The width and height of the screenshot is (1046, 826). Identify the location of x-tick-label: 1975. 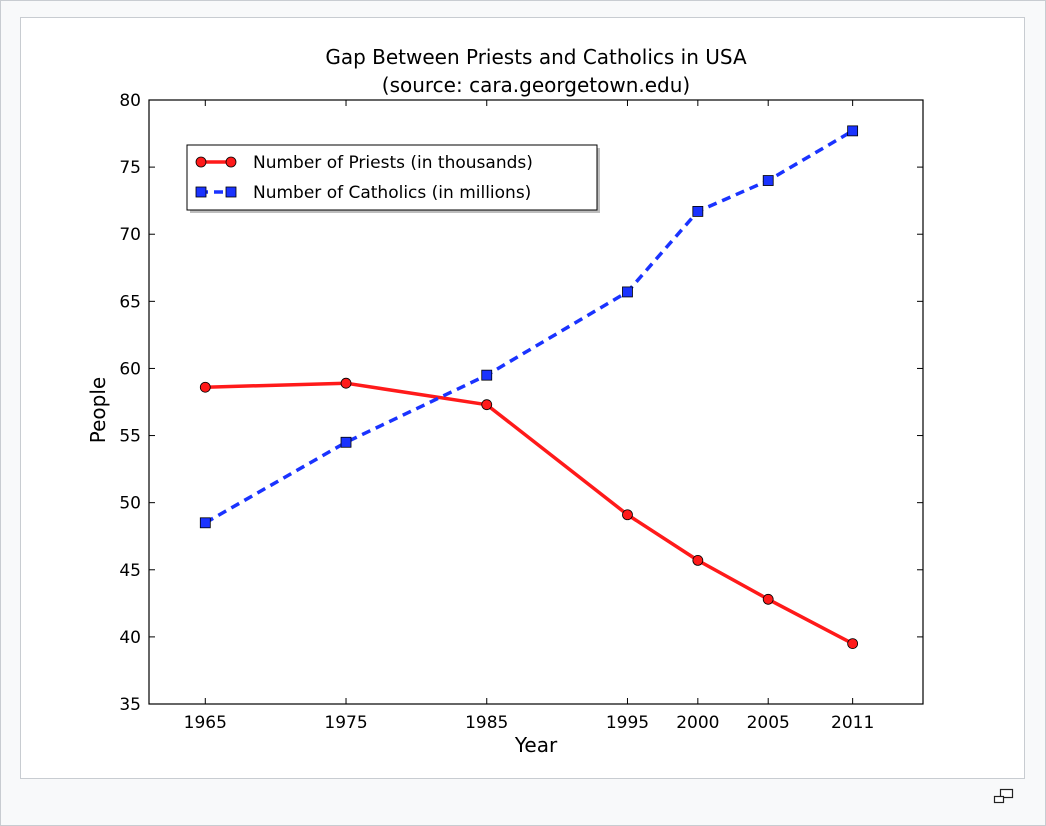
(345, 723).